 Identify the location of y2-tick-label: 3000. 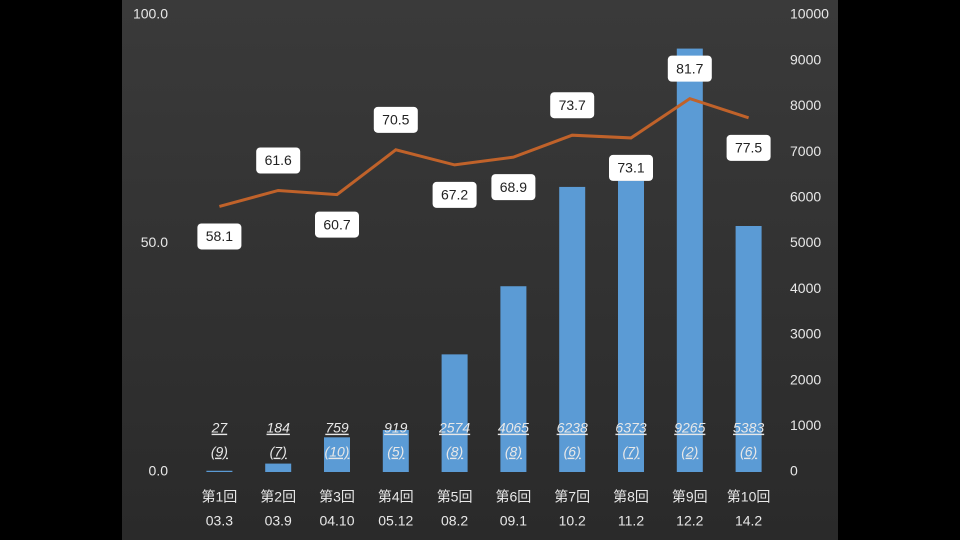
(805, 334).